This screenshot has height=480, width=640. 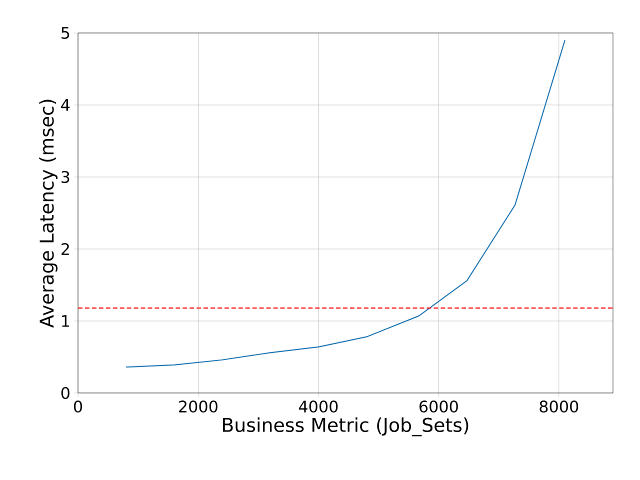 I want to click on x-tick-label: 2000, so click(x=198, y=406).